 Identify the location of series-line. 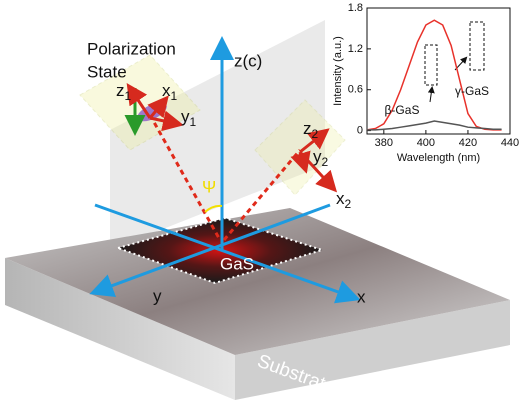
(434, 125).